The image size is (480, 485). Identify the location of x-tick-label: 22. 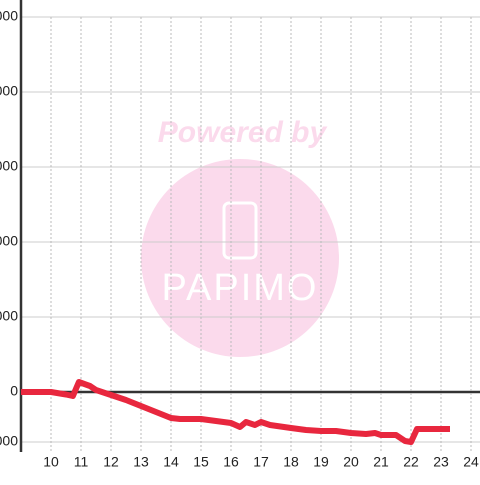
(411, 462).